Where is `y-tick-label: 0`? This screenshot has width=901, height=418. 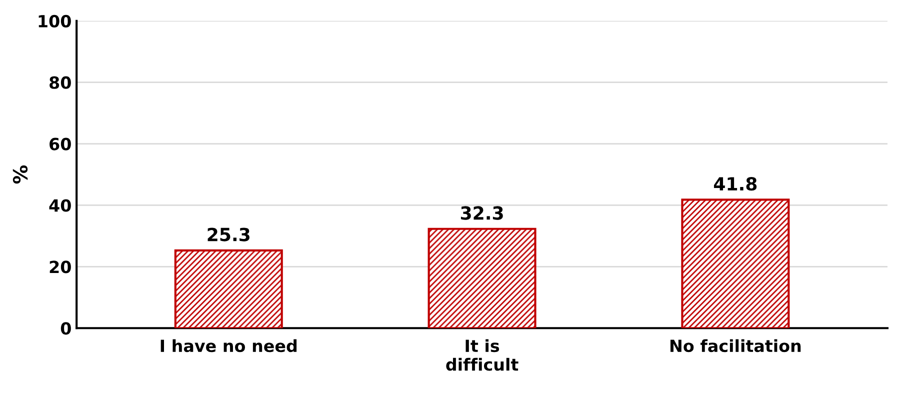 y-tick-label: 0 is located at coordinates (65, 328).